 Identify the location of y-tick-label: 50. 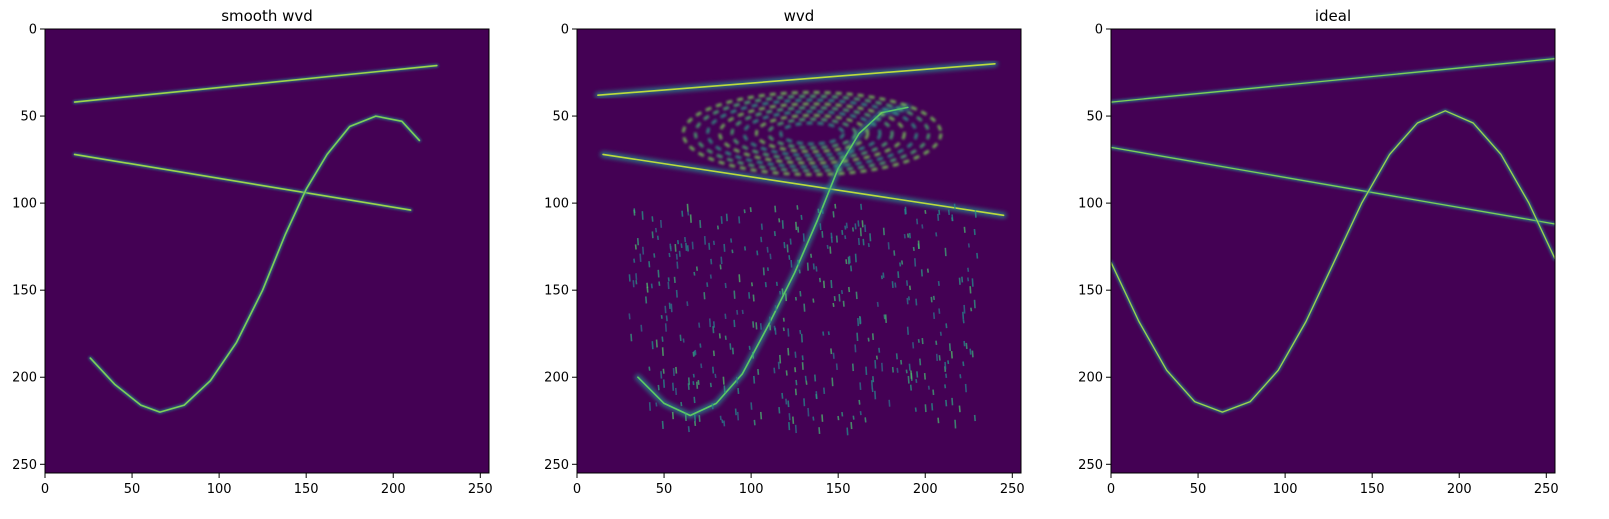
(28, 117).